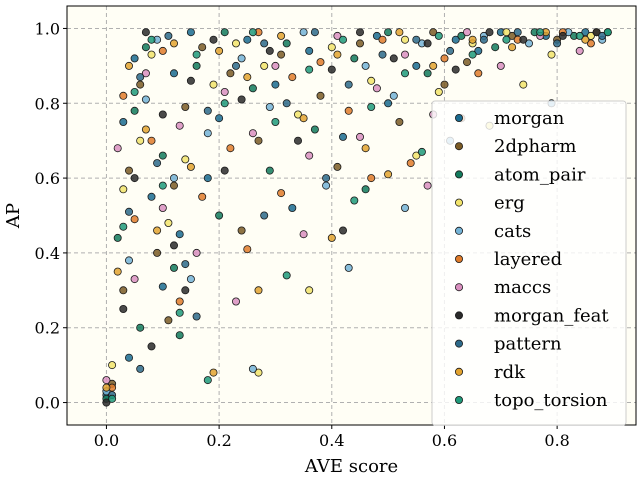 The width and height of the screenshot is (640, 480). I want to click on legend-label: layered, so click(528, 259).